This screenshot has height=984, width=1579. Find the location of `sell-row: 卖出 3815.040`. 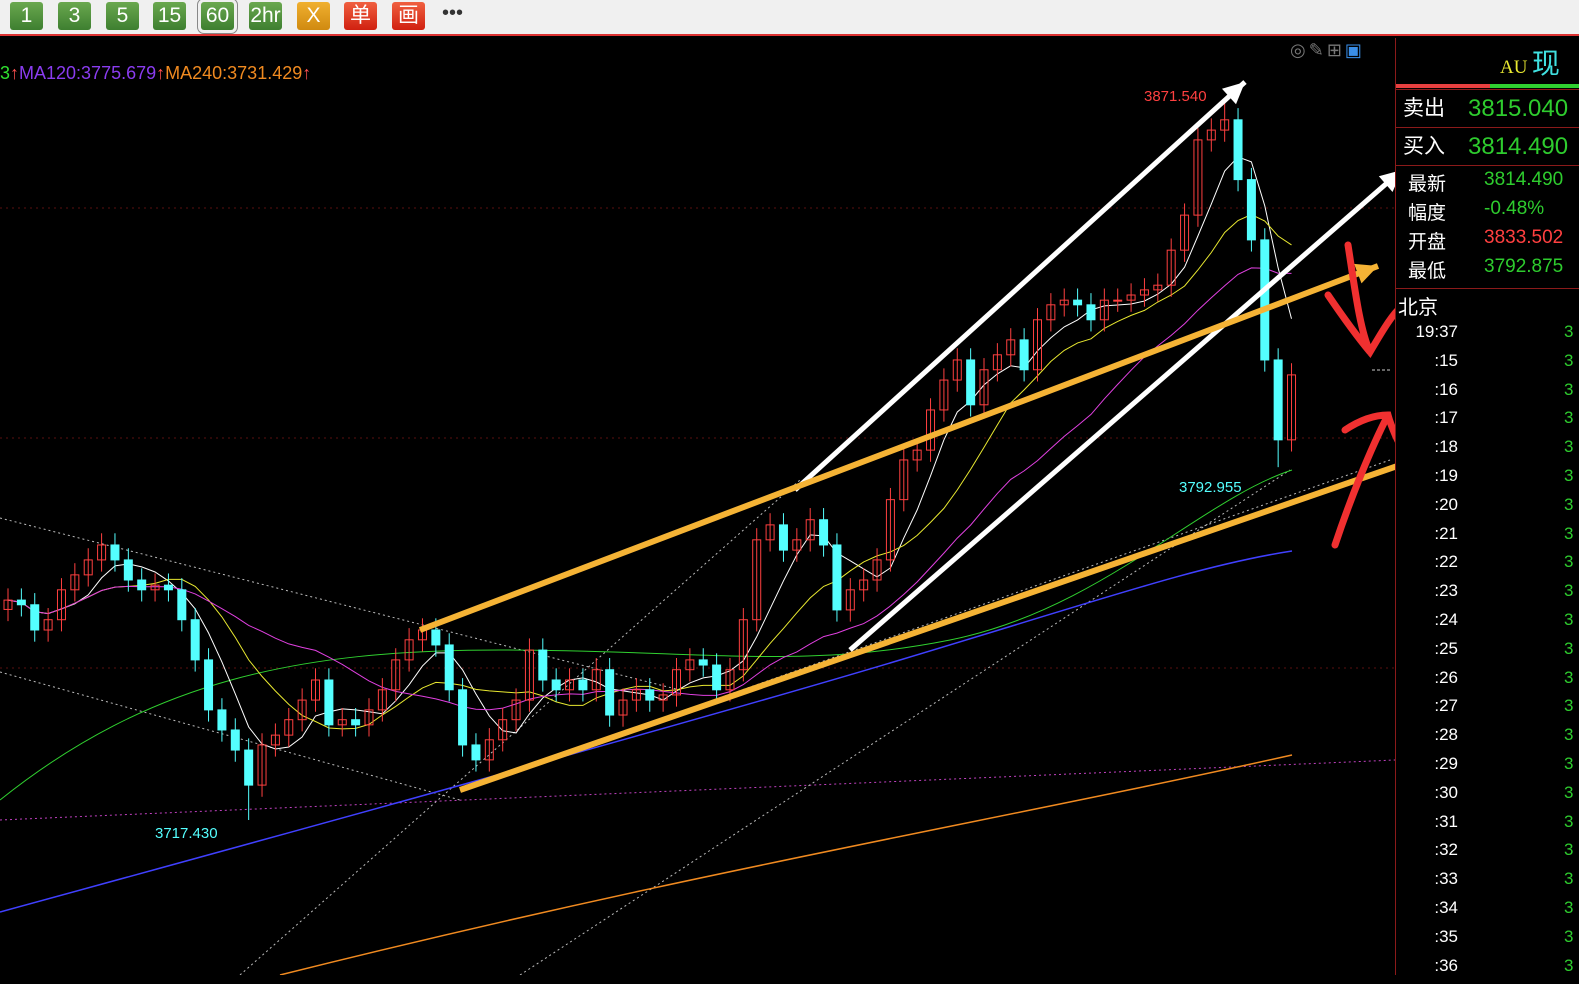

sell-row: 卖出 3815.040 is located at coordinates (1487, 107).